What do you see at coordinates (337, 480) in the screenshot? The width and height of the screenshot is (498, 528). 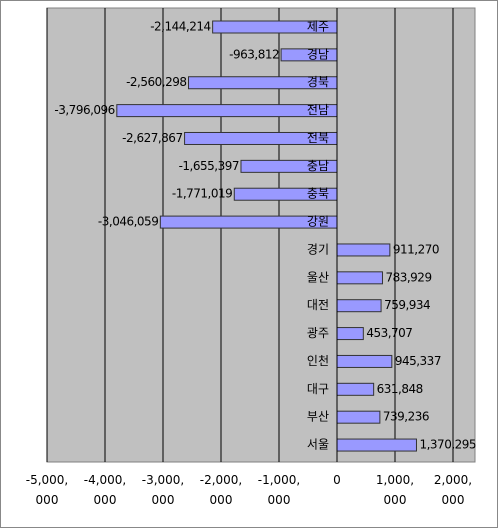 I see `x-tick-label: 0` at bounding box center [337, 480].